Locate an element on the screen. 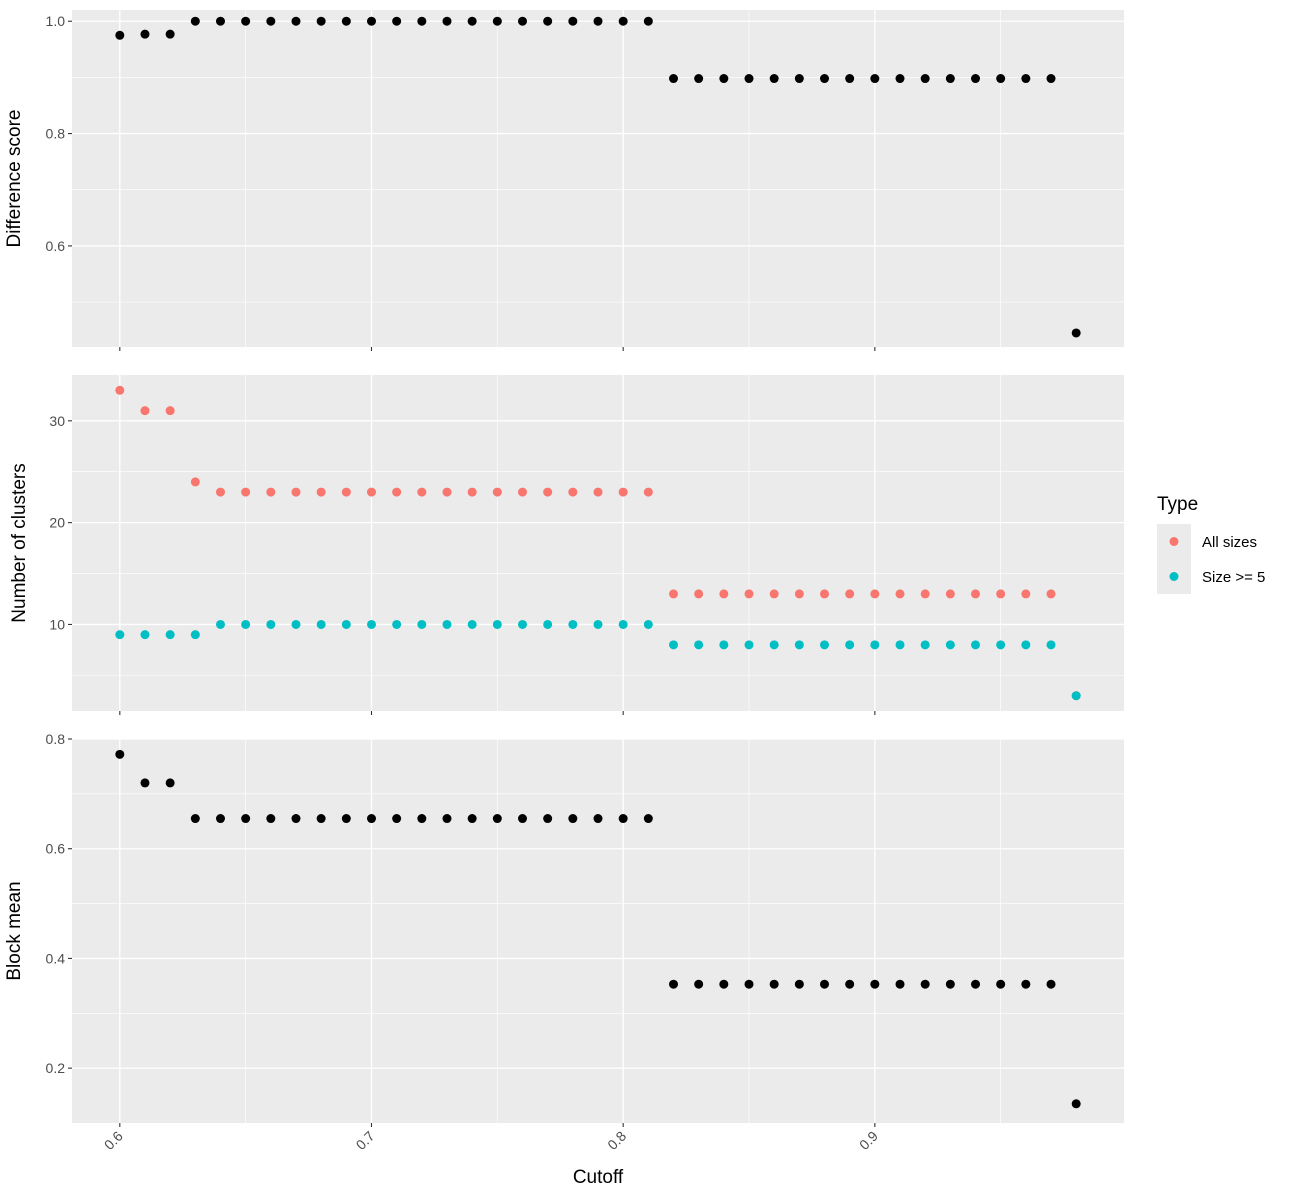 This screenshot has width=1300, height=1200. y-tick-label: 30 is located at coordinates (57, 421).